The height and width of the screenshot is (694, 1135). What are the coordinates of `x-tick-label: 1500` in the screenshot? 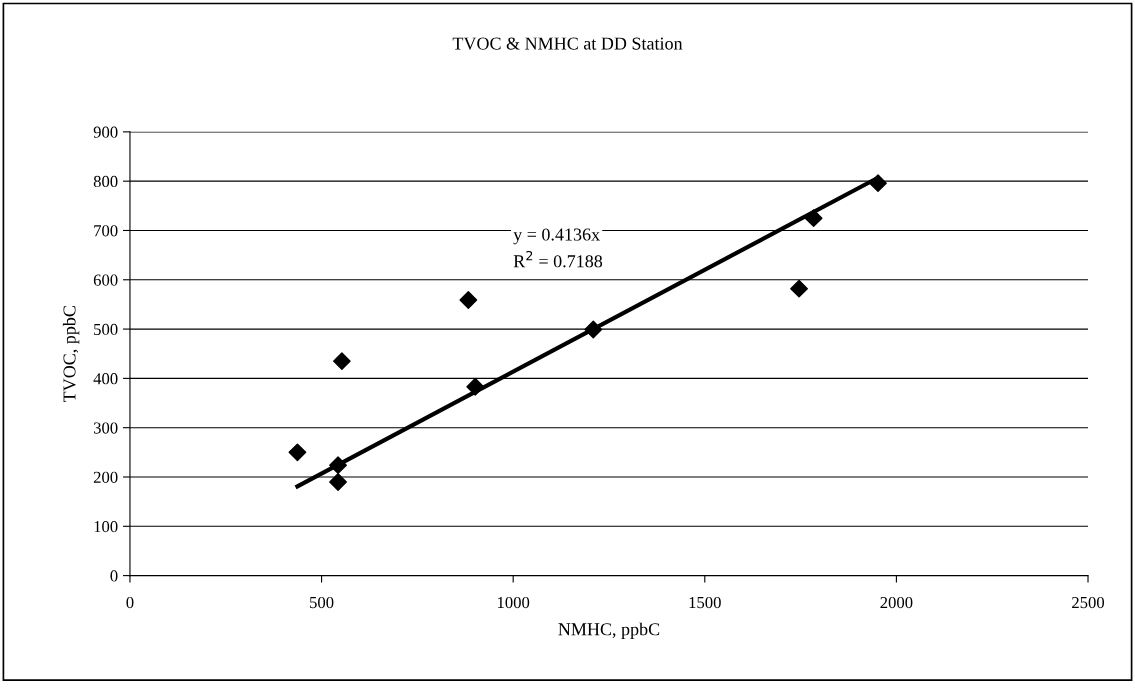 It's located at (705, 602).